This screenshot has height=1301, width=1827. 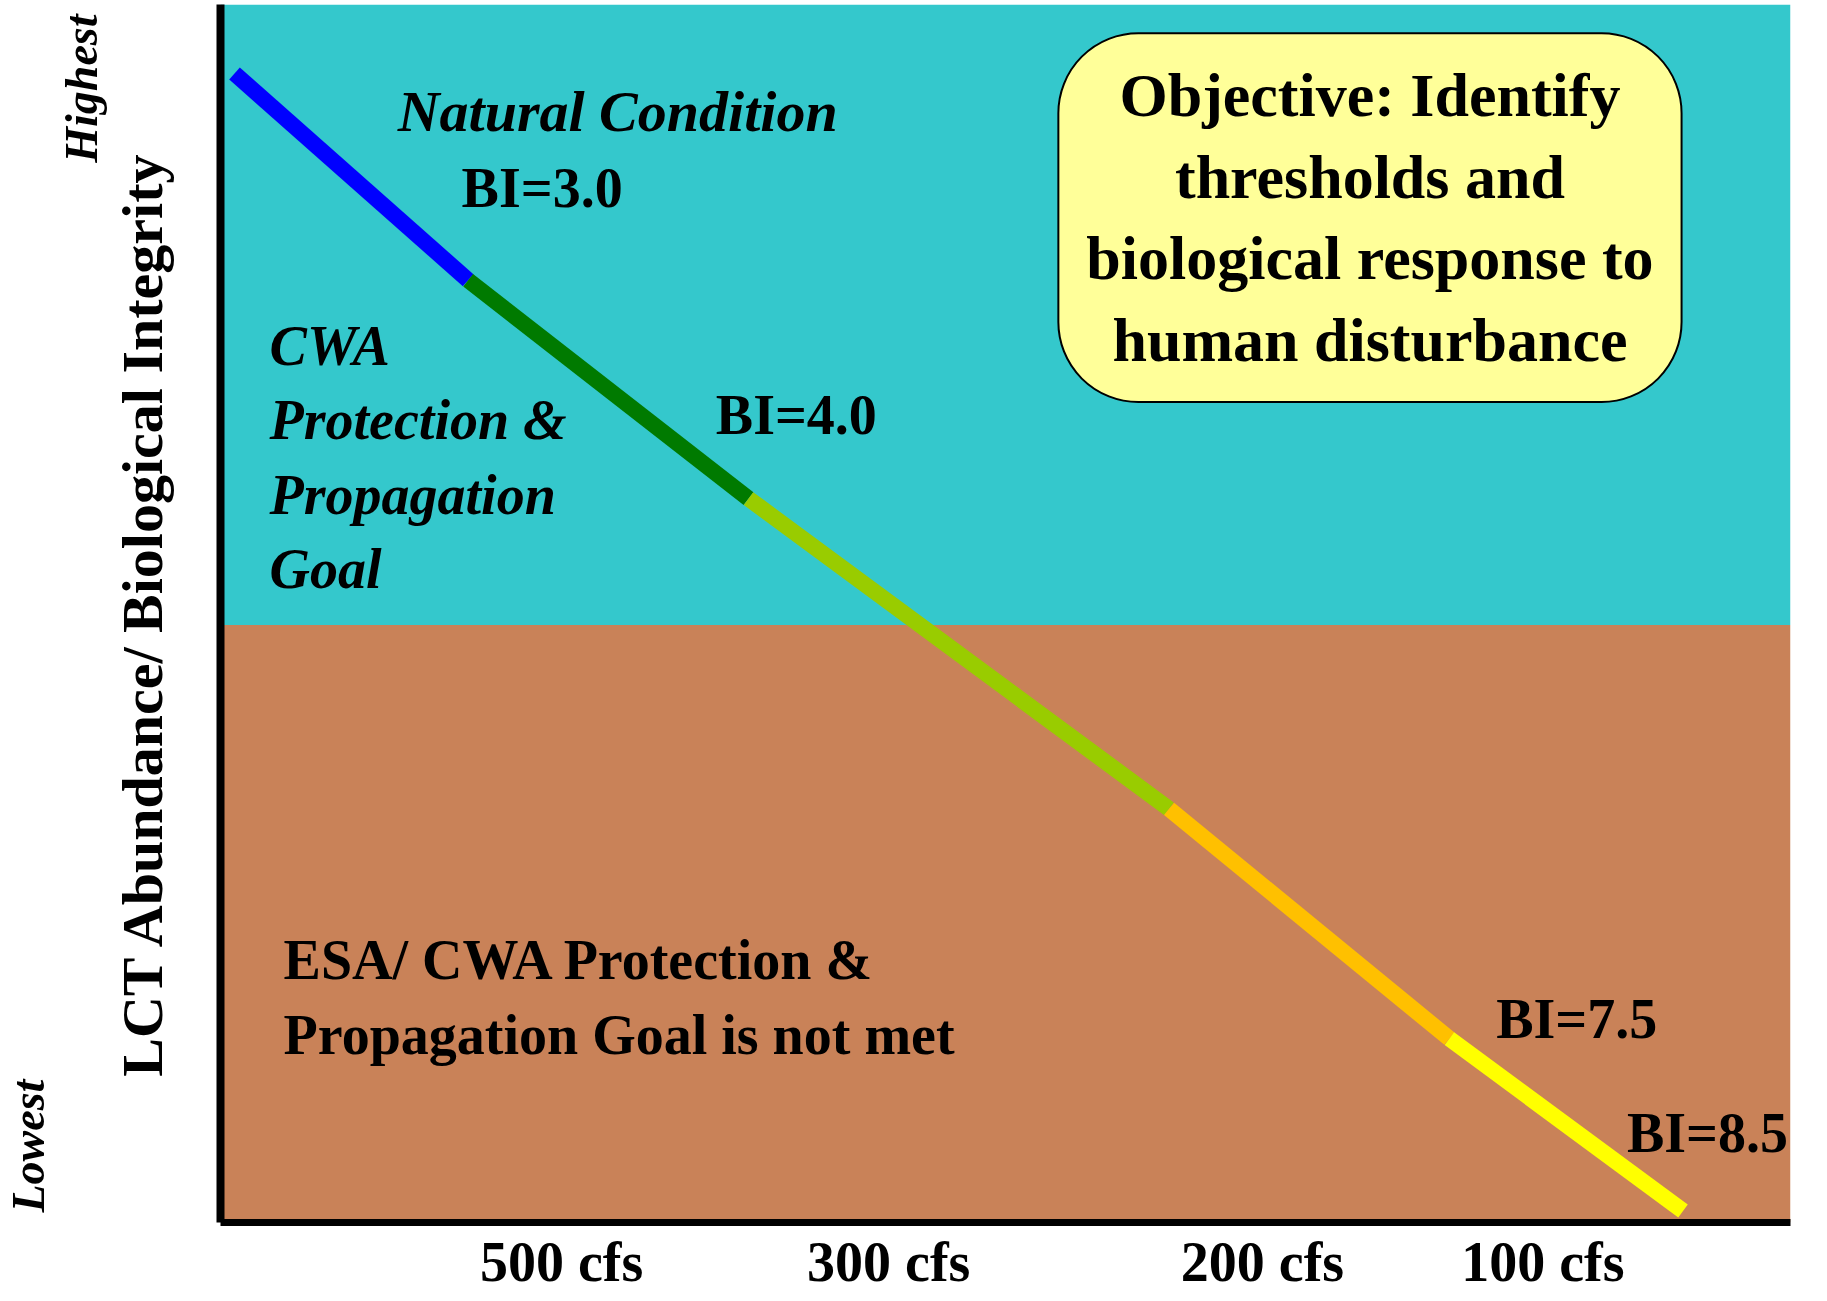 I want to click on y-axis-title: LCT Abundance/ Biological Integrity, so click(x=142, y=615).